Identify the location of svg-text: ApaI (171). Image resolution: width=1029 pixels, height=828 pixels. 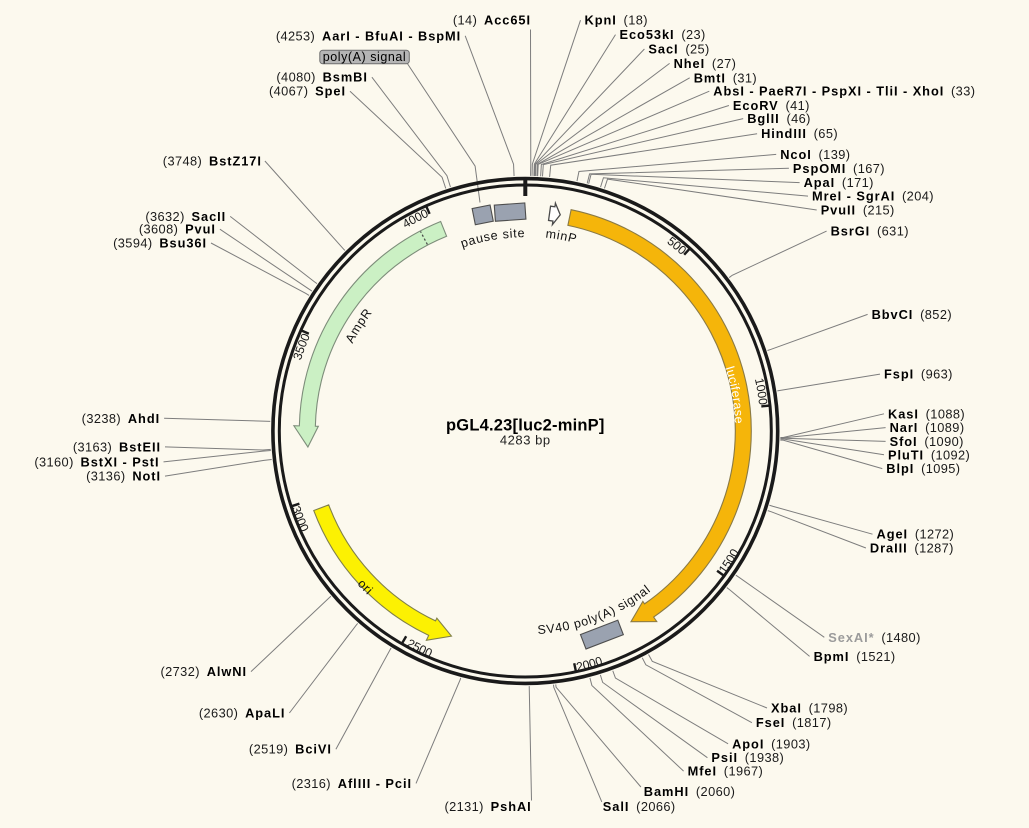
(839, 182).